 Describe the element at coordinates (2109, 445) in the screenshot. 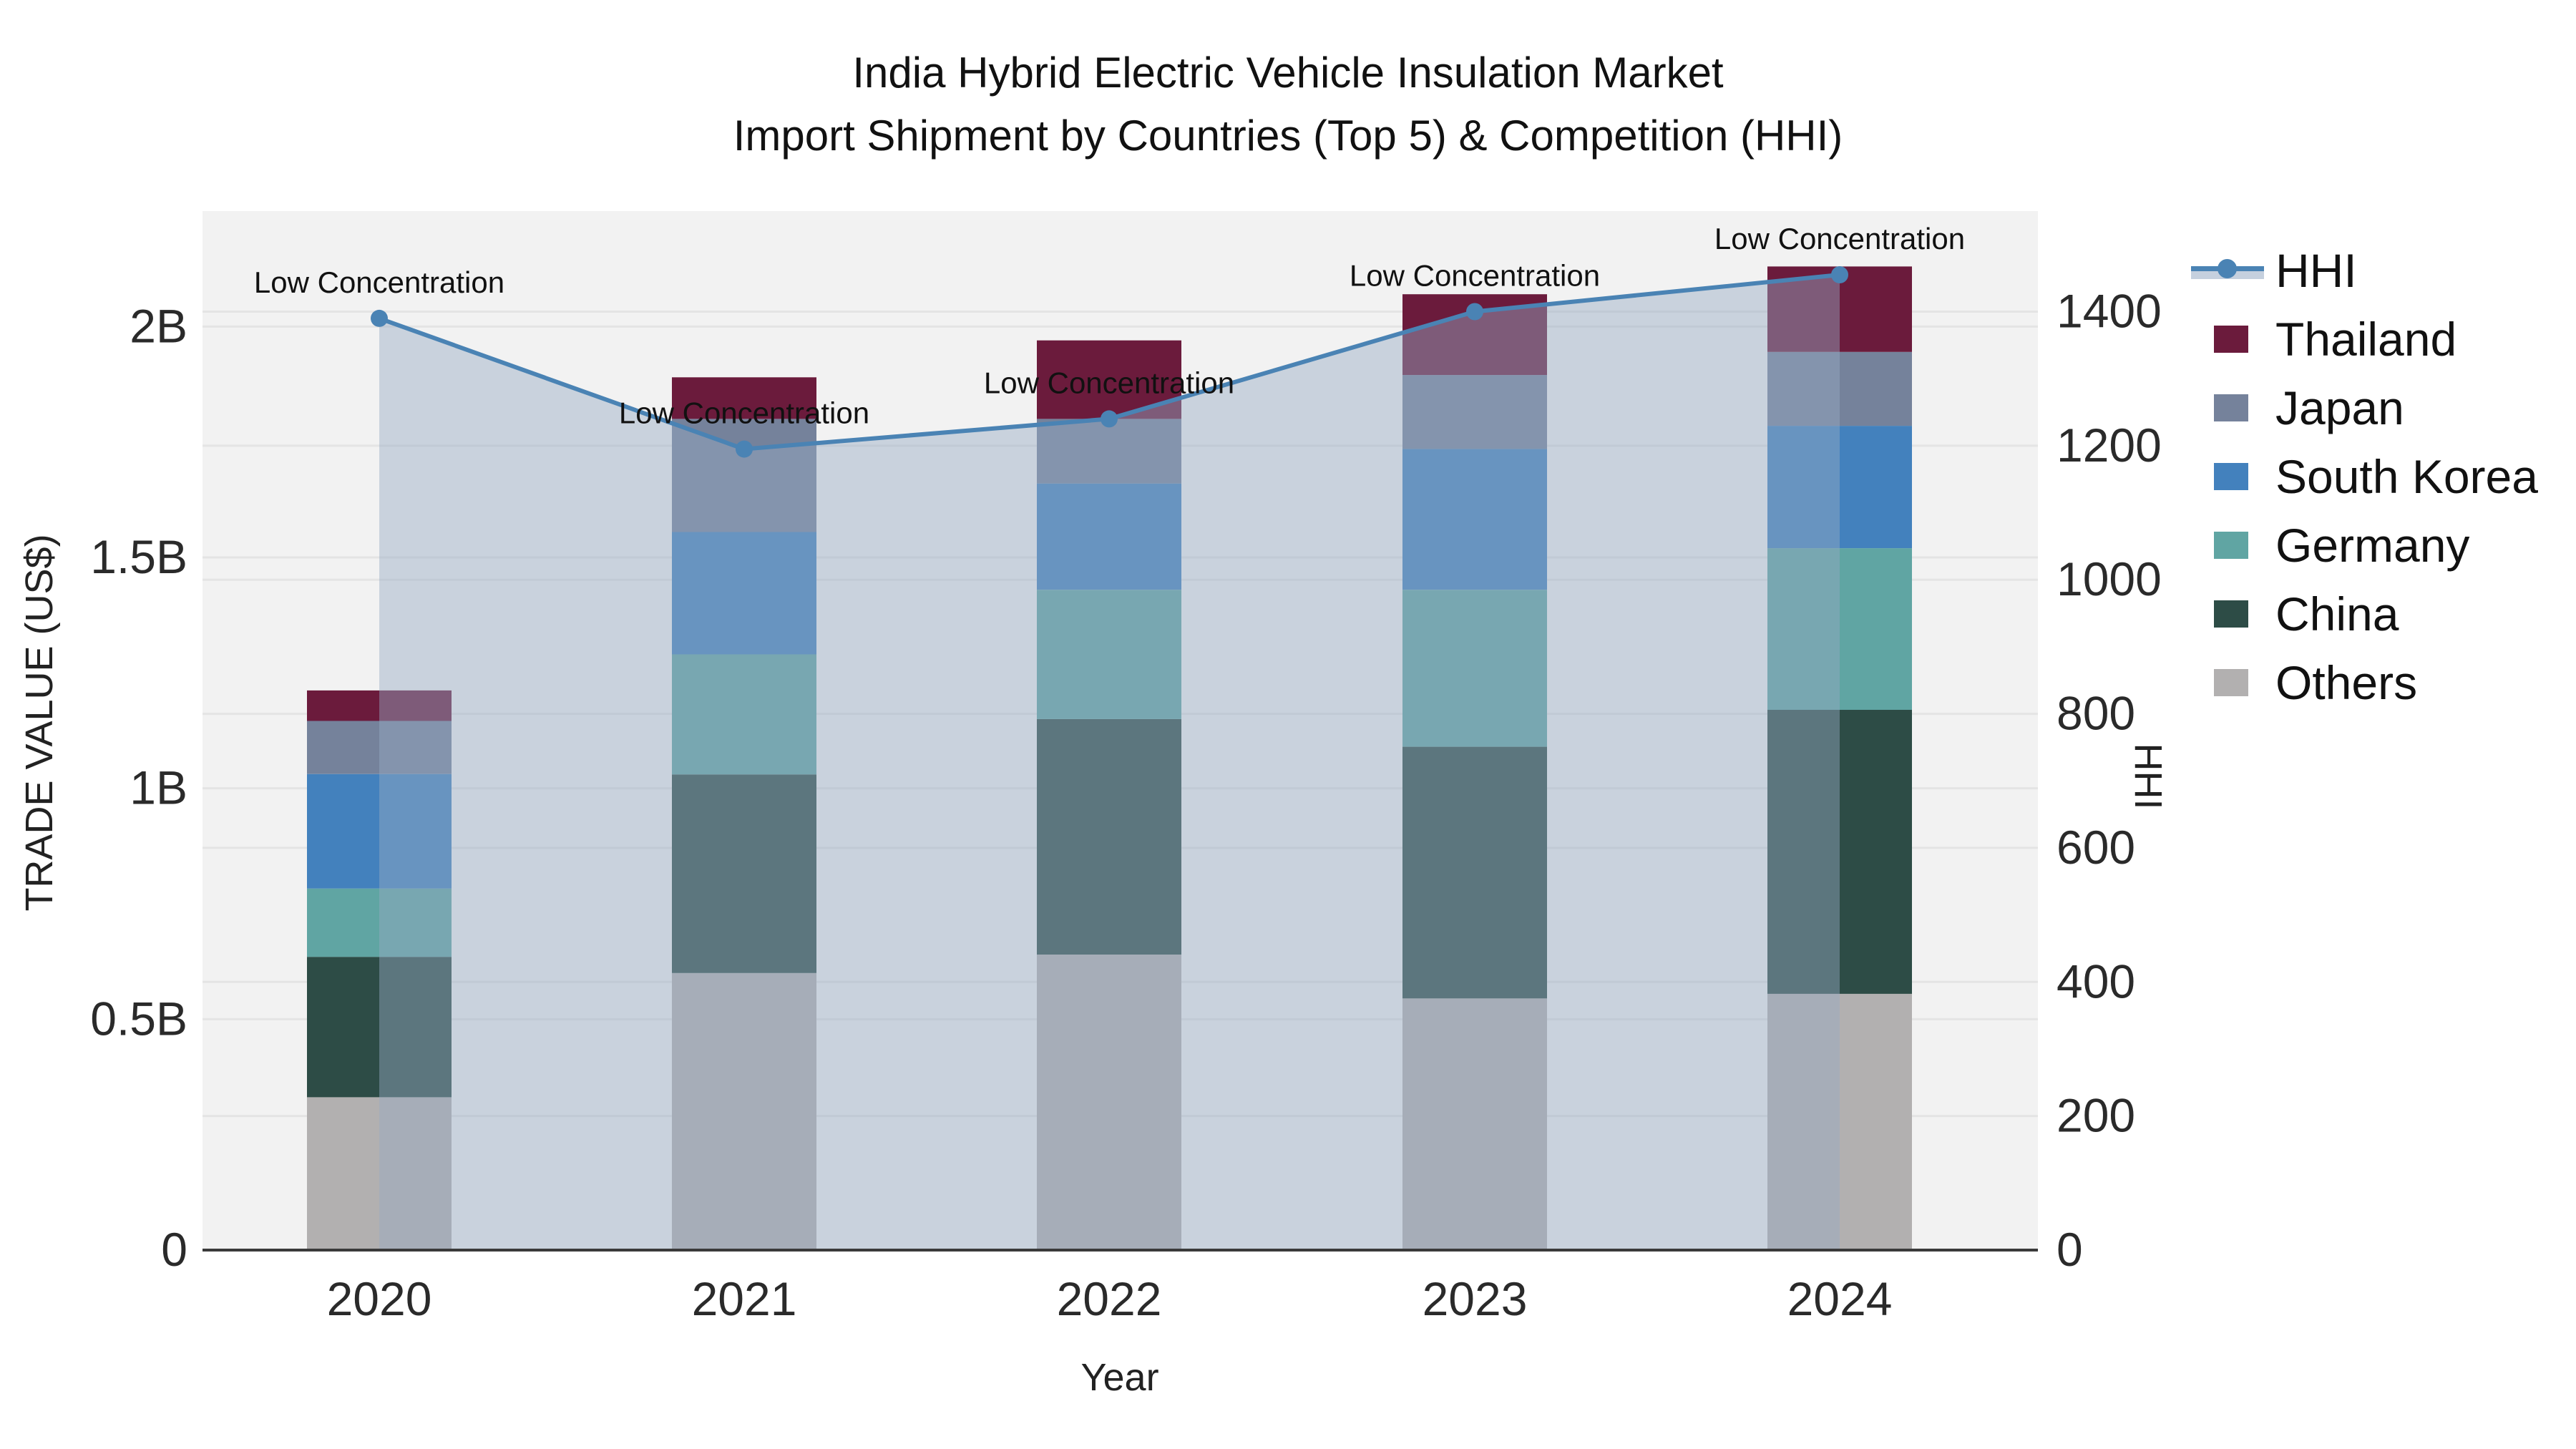

I see `right-tick-label: 1200` at that location.